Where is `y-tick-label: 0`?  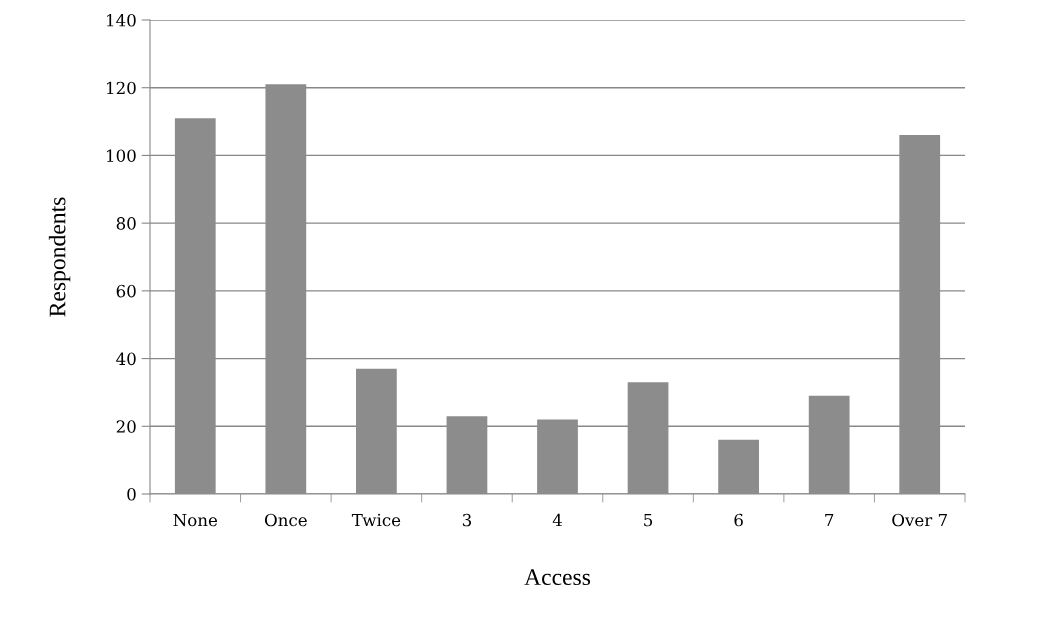 y-tick-label: 0 is located at coordinates (131, 494).